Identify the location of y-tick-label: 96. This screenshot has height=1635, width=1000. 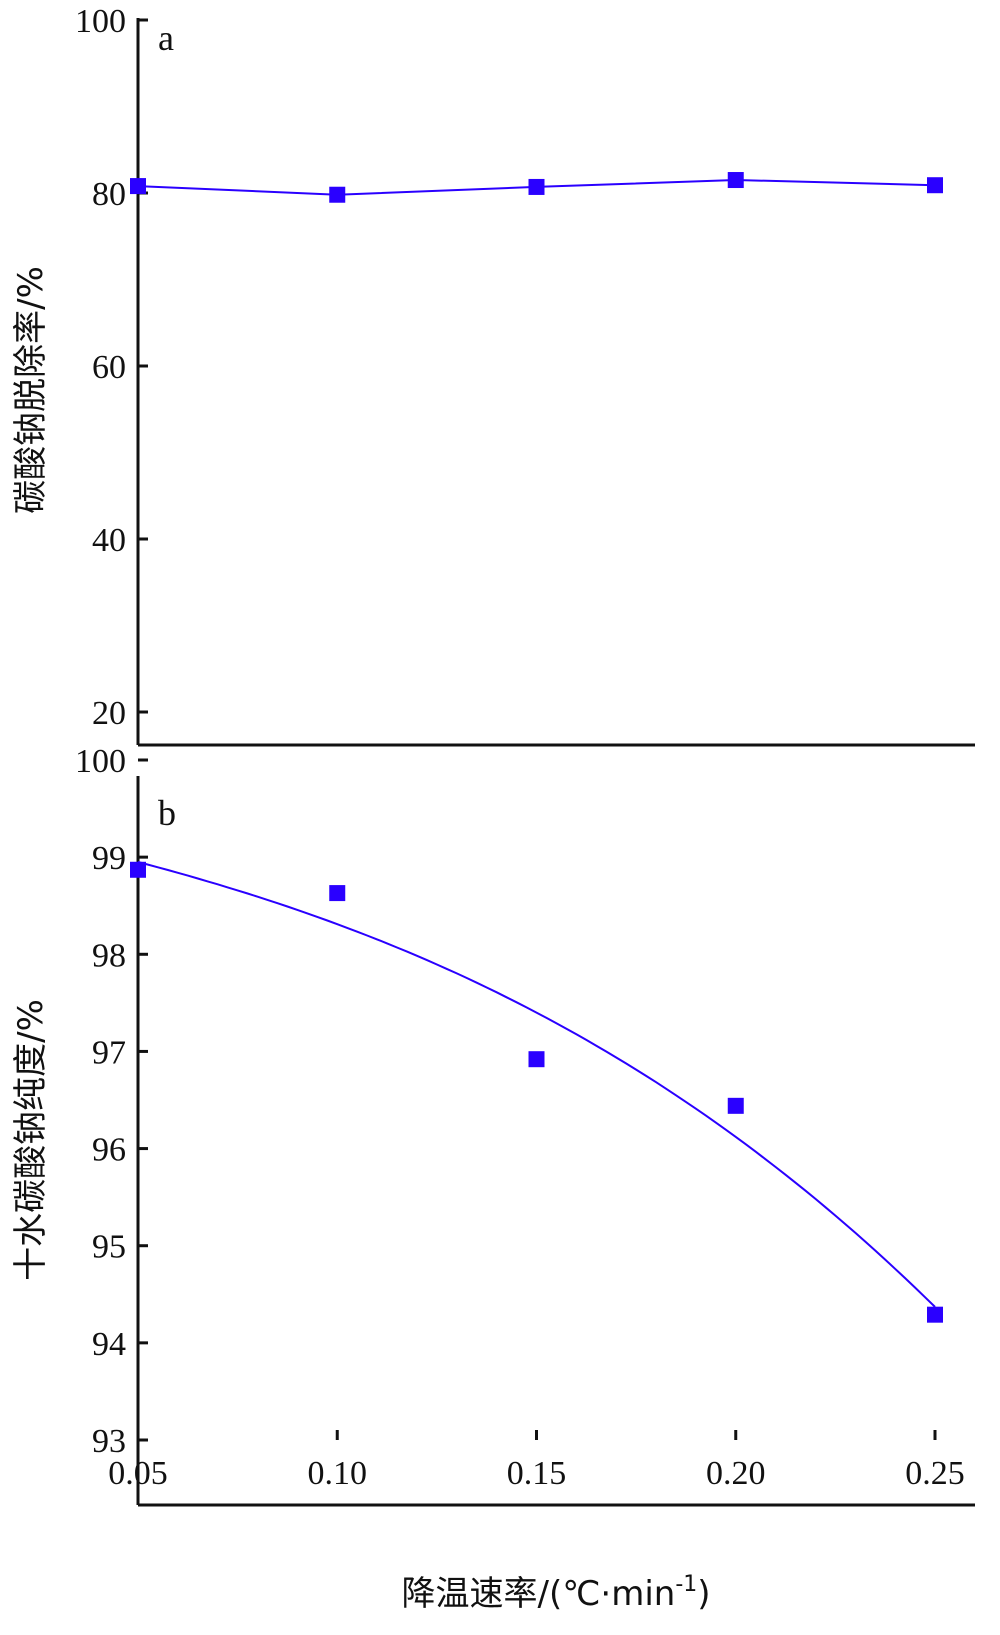
(109, 1150).